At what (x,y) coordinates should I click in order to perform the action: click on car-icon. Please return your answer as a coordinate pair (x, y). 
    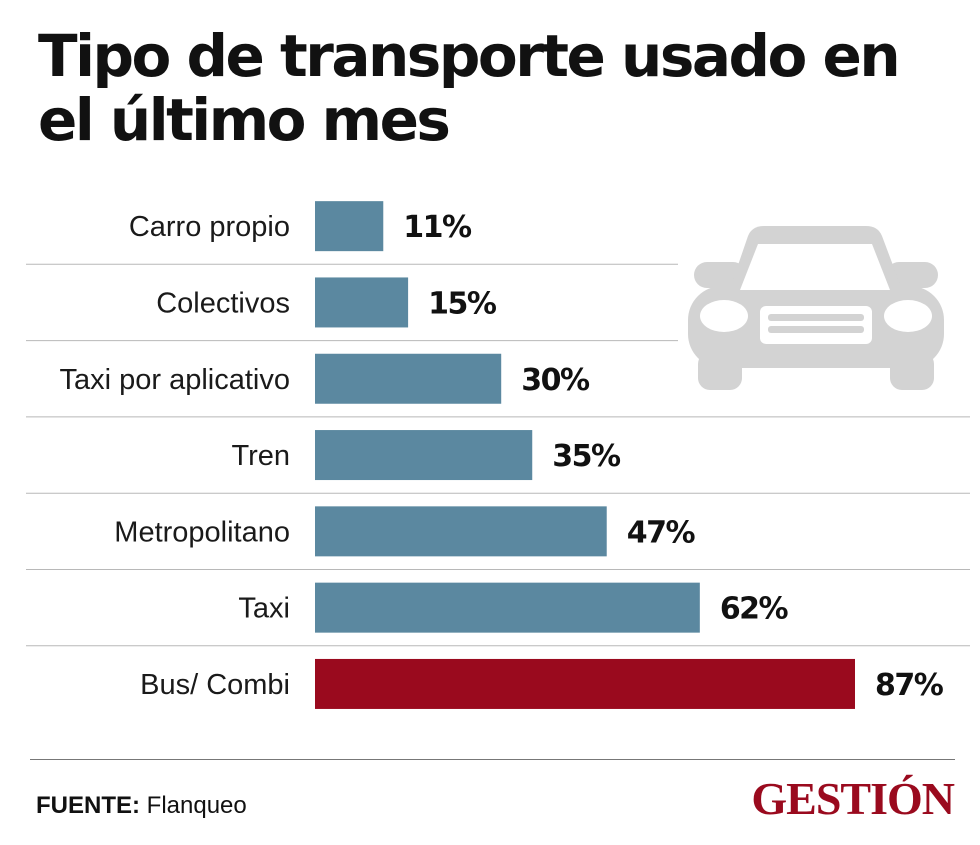
    Looking at the image, I should click on (816, 308).